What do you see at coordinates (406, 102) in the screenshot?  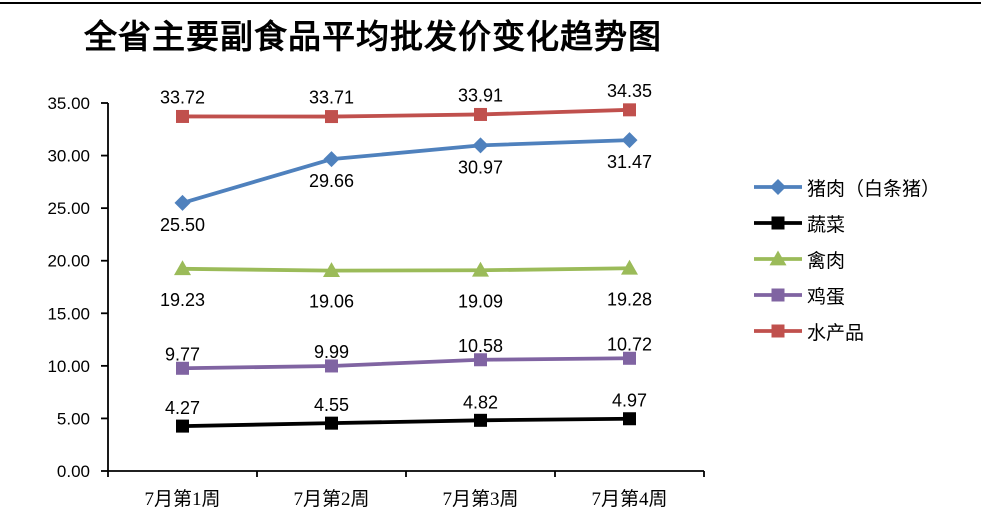 I see `series-aquatic-products: 33.72 33.71 33.91 34.35` at bounding box center [406, 102].